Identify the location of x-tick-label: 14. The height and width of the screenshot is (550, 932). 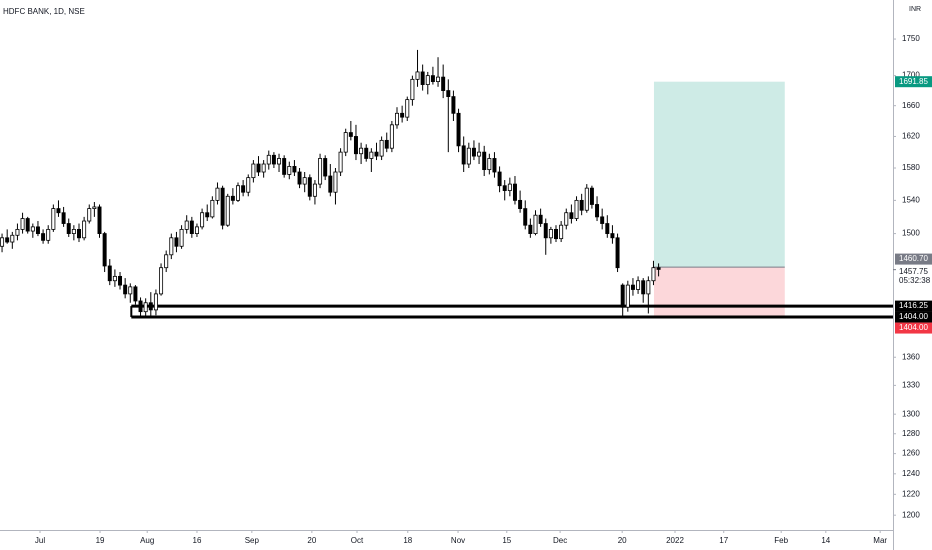
(825, 540).